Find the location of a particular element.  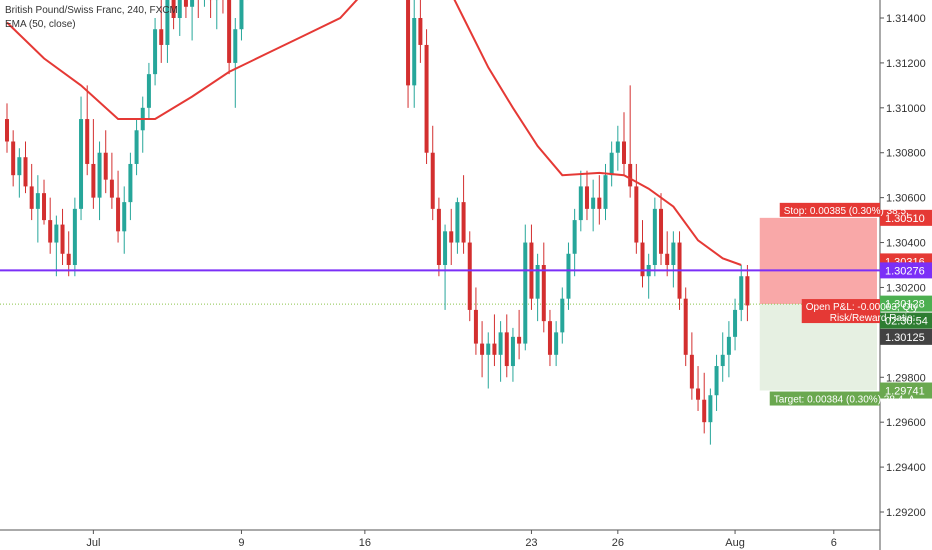

level-price-badge: 1.30276 is located at coordinates (905, 271).